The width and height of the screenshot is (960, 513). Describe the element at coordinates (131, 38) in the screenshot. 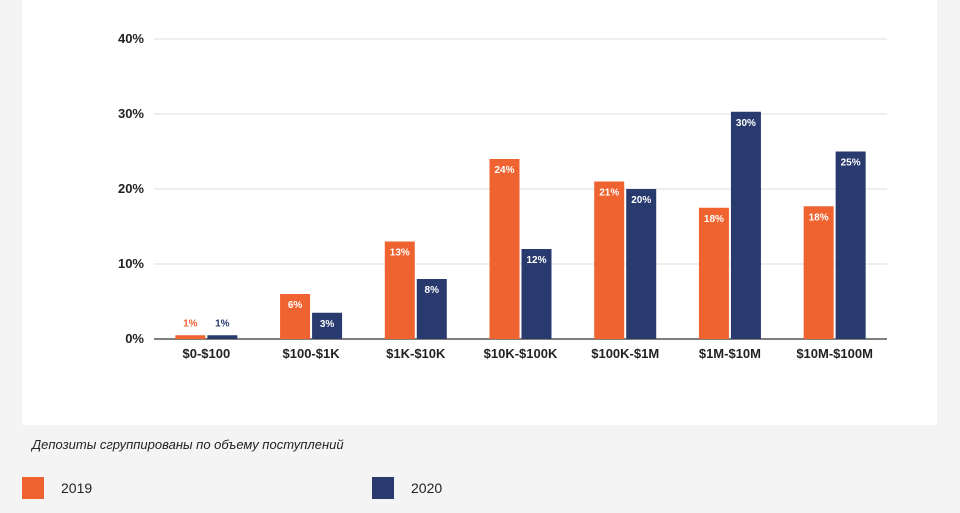

I see `y-tick-label: 40%` at that location.